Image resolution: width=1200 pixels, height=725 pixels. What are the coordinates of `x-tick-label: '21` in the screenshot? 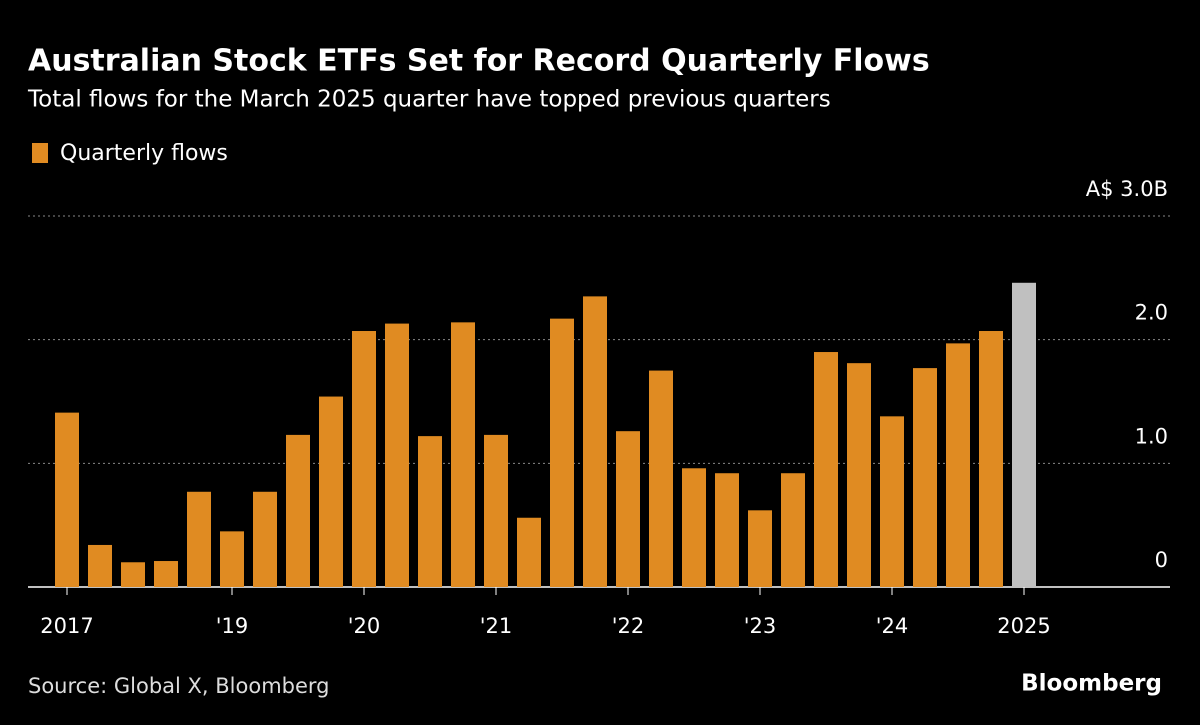 It's located at (496, 626).